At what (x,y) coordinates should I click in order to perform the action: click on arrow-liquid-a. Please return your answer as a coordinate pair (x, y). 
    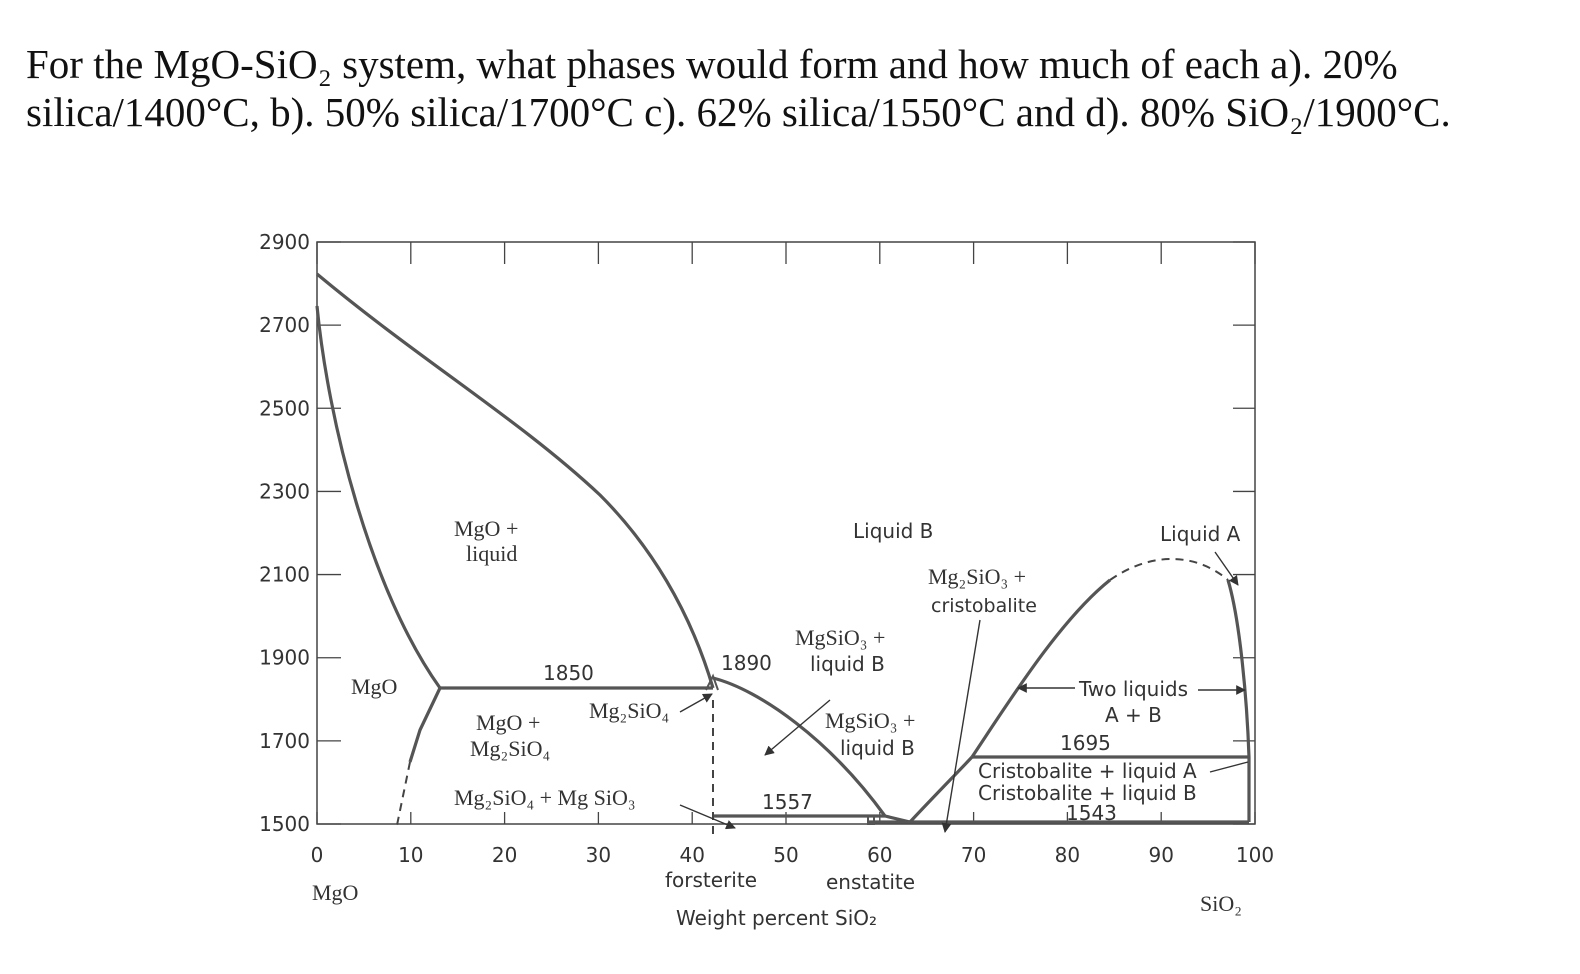
    Looking at the image, I should click on (1226, 568).